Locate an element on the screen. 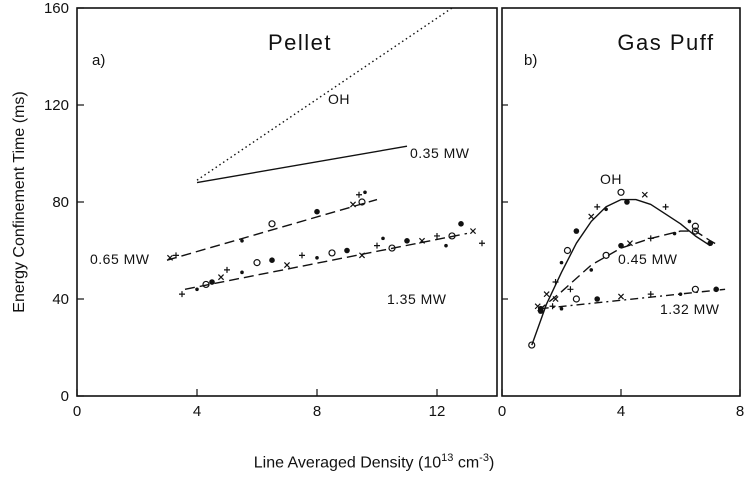 This screenshot has height=478, width=748. x-axis-label-pre: Line Averaged Density (10 is located at coordinates (347, 463).